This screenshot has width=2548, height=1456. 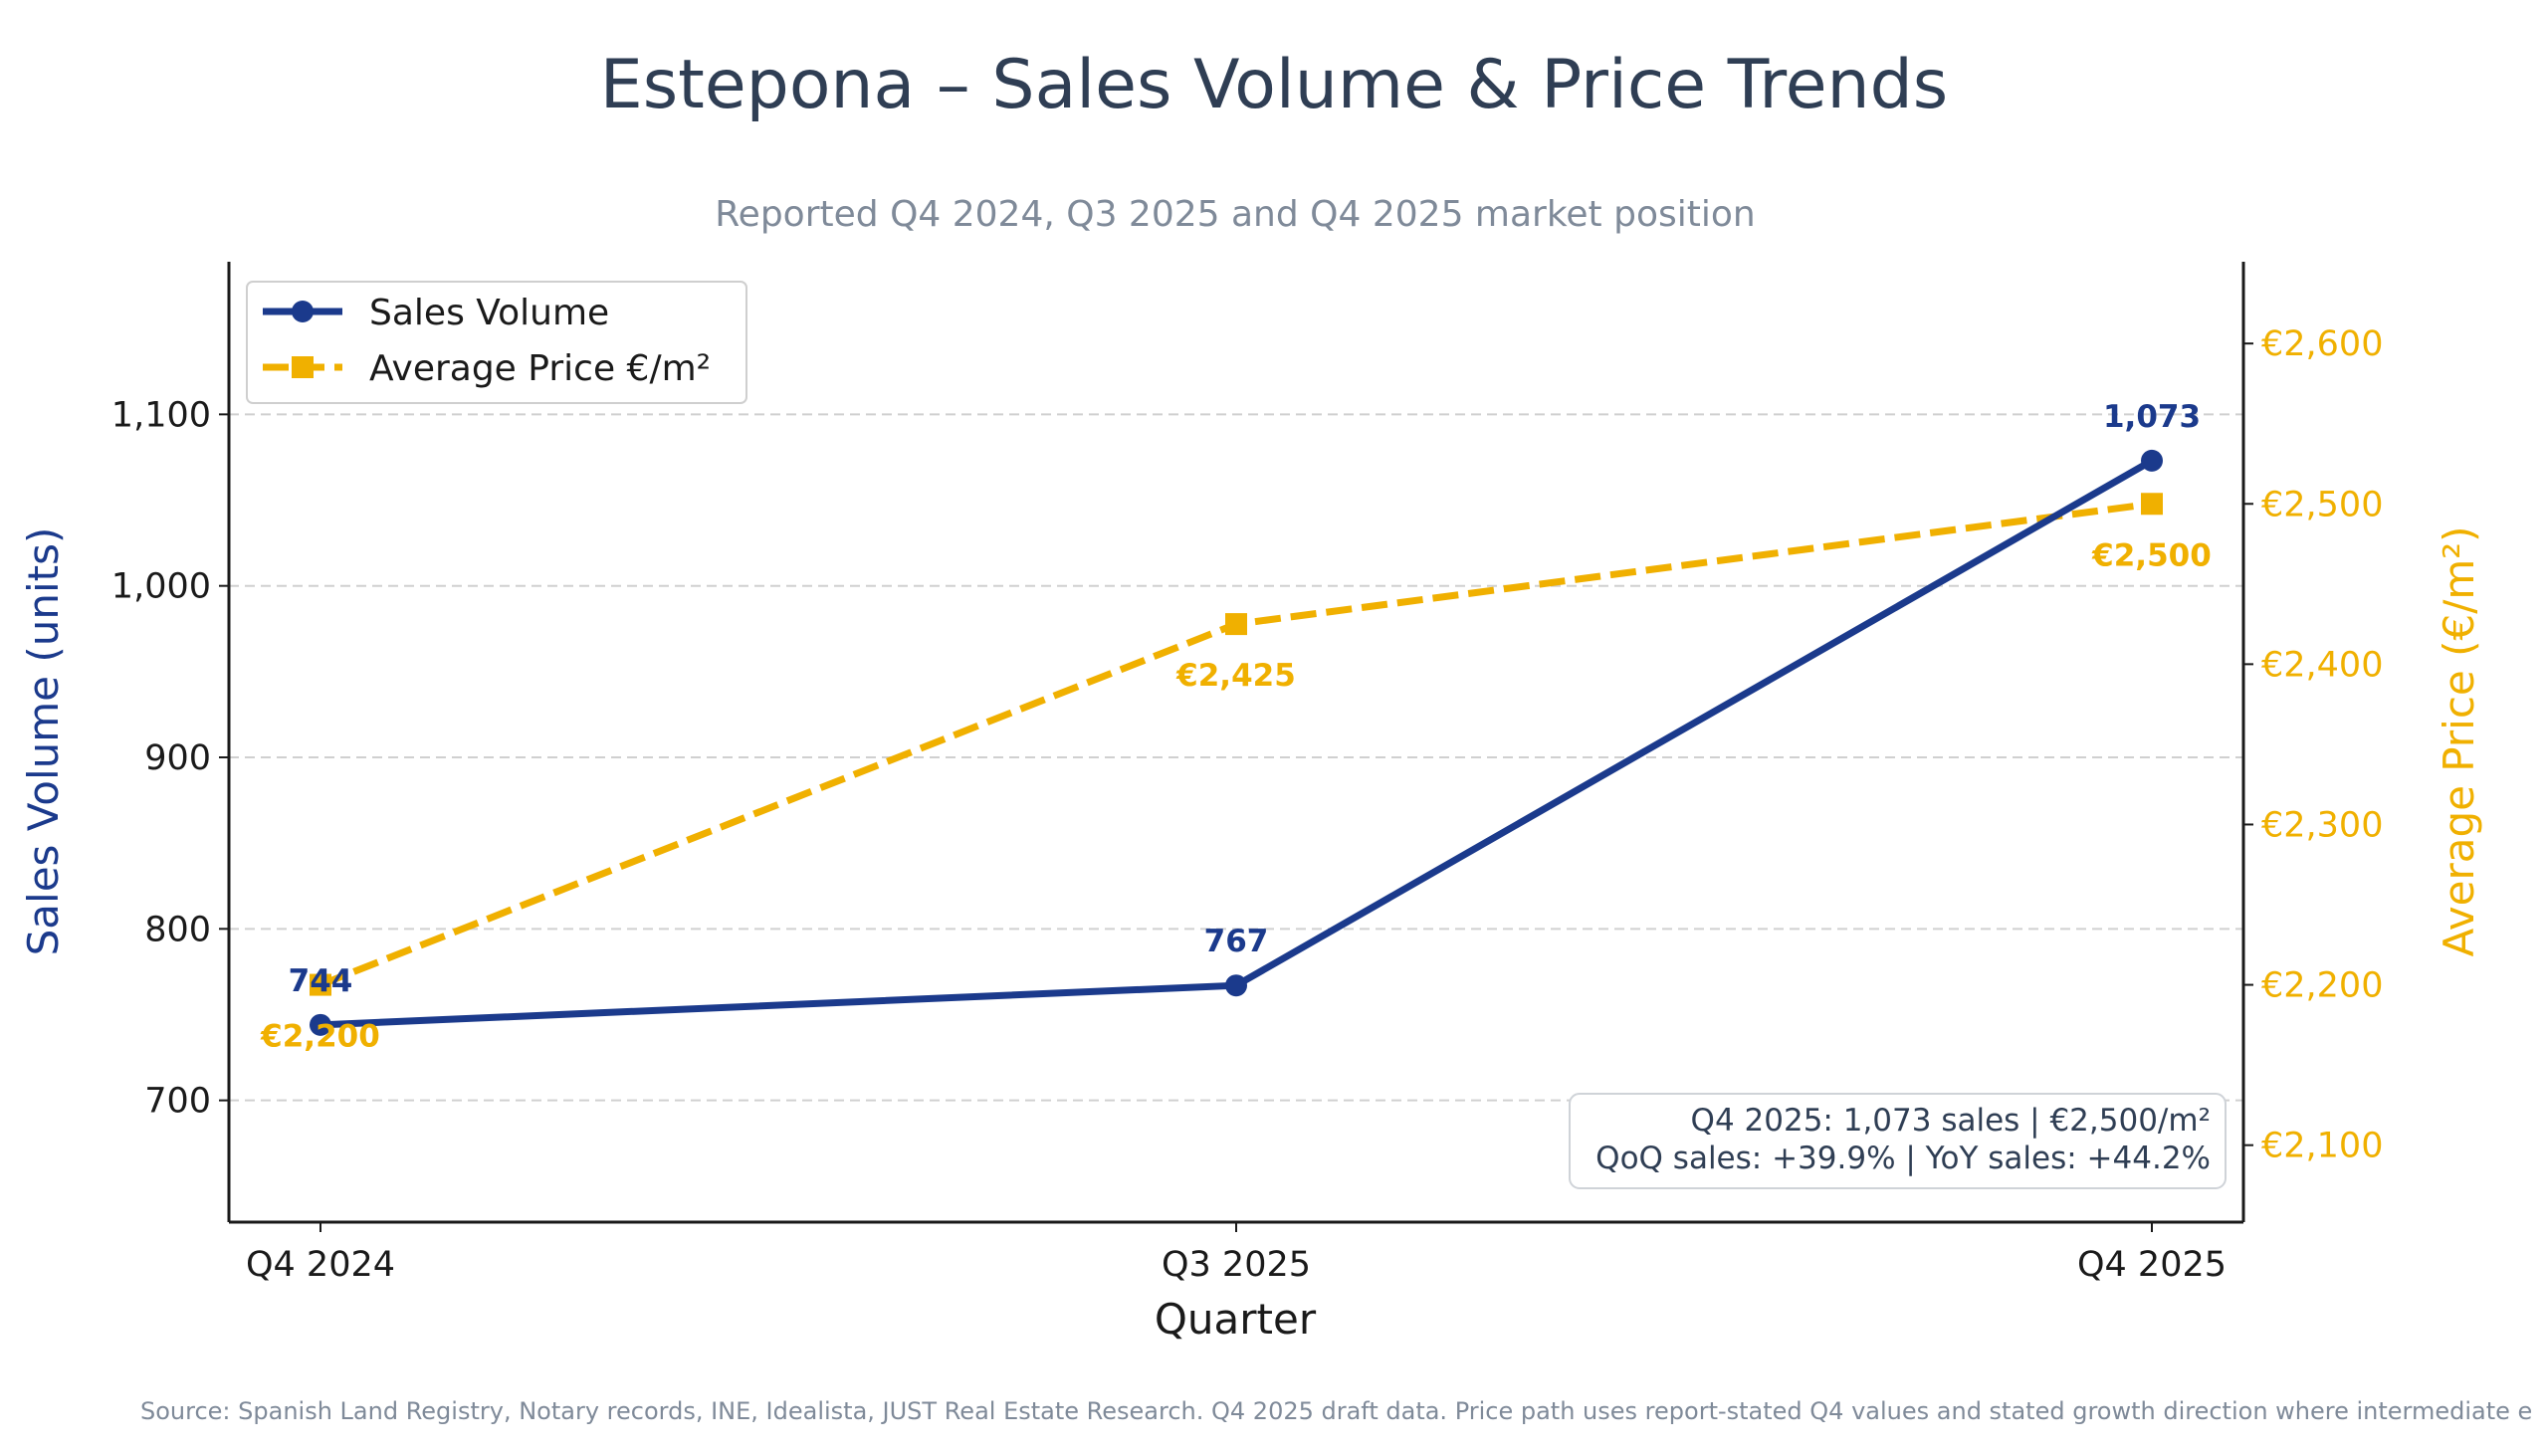 I want to click on price-data-label: €2,500, so click(x=2151, y=555).